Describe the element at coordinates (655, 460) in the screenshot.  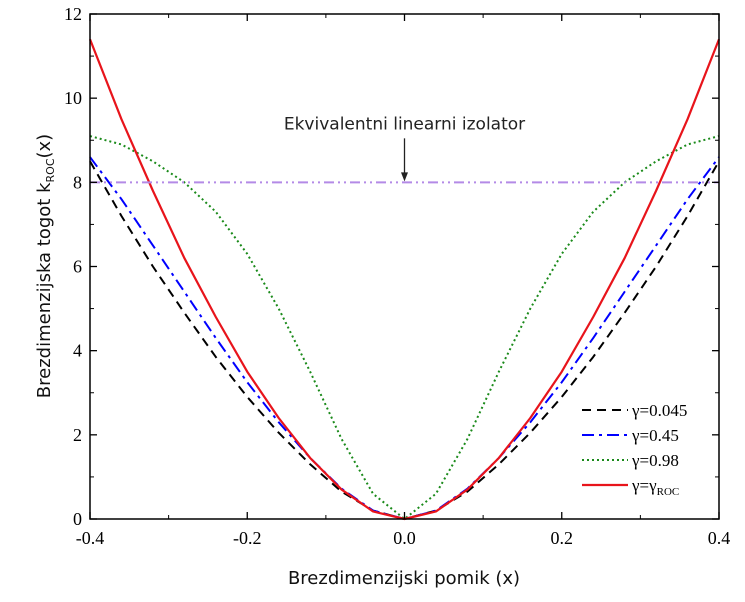
I see `legend-label-3: γ=0.98` at that location.